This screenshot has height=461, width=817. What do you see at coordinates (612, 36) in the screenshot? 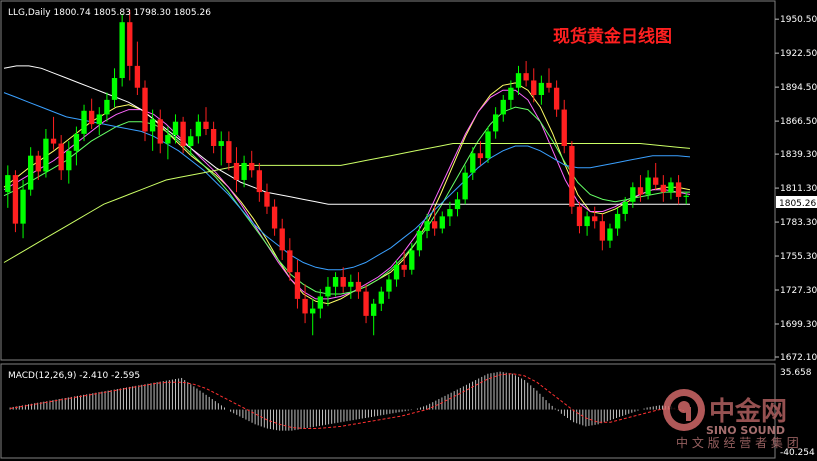
I see `chart-title: 现货黄金日线图` at bounding box center [612, 36].